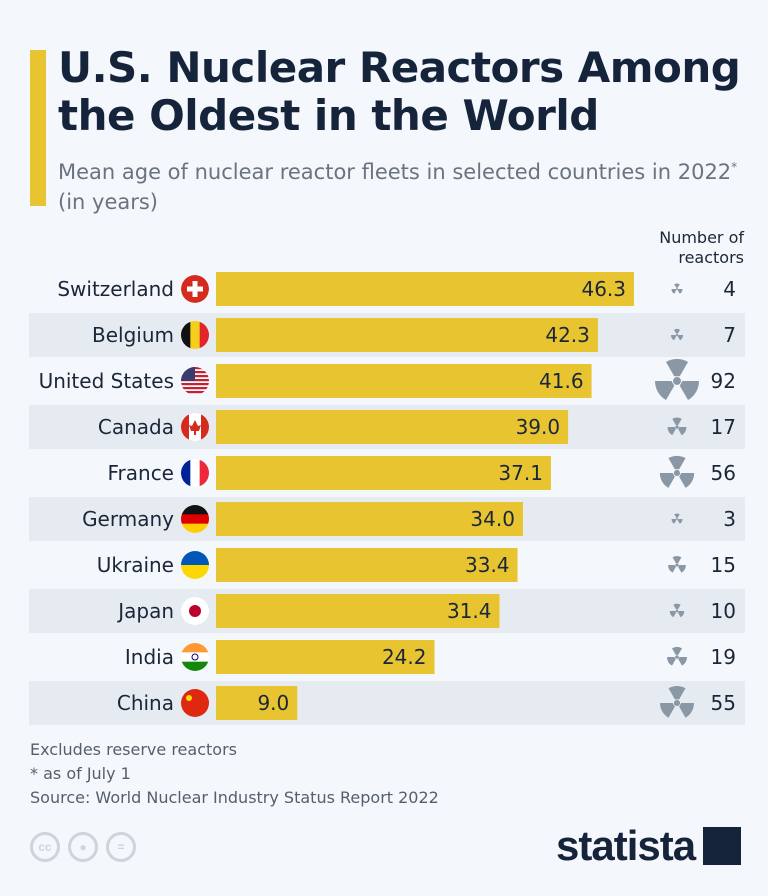 This screenshot has height=896, width=768. What do you see at coordinates (626, 845) in the screenshot?
I see `logo-text: statista` at bounding box center [626, 845].